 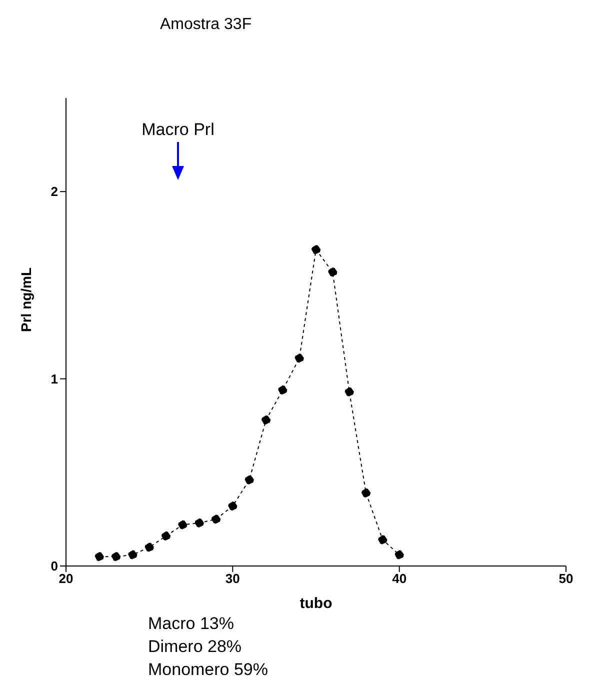 What do you see at coordinates (232, 578) in the screenshot?
I see `x-tick-label: 30` at bounding box center [232, 578].